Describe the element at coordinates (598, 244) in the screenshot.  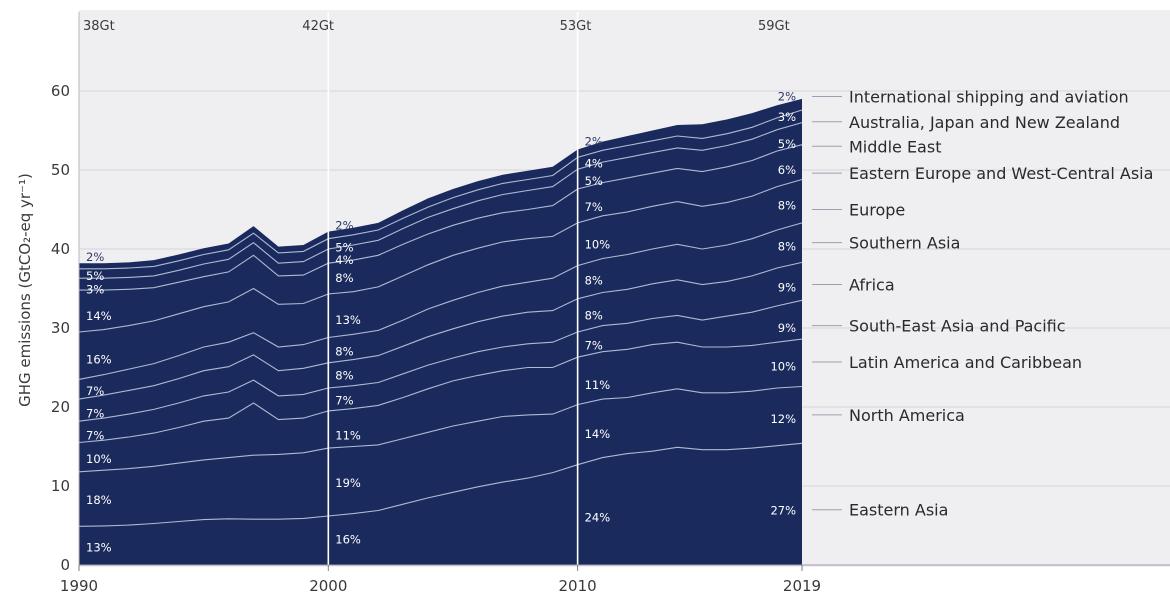
I see `share-label-2010-4: 10%` at that location.